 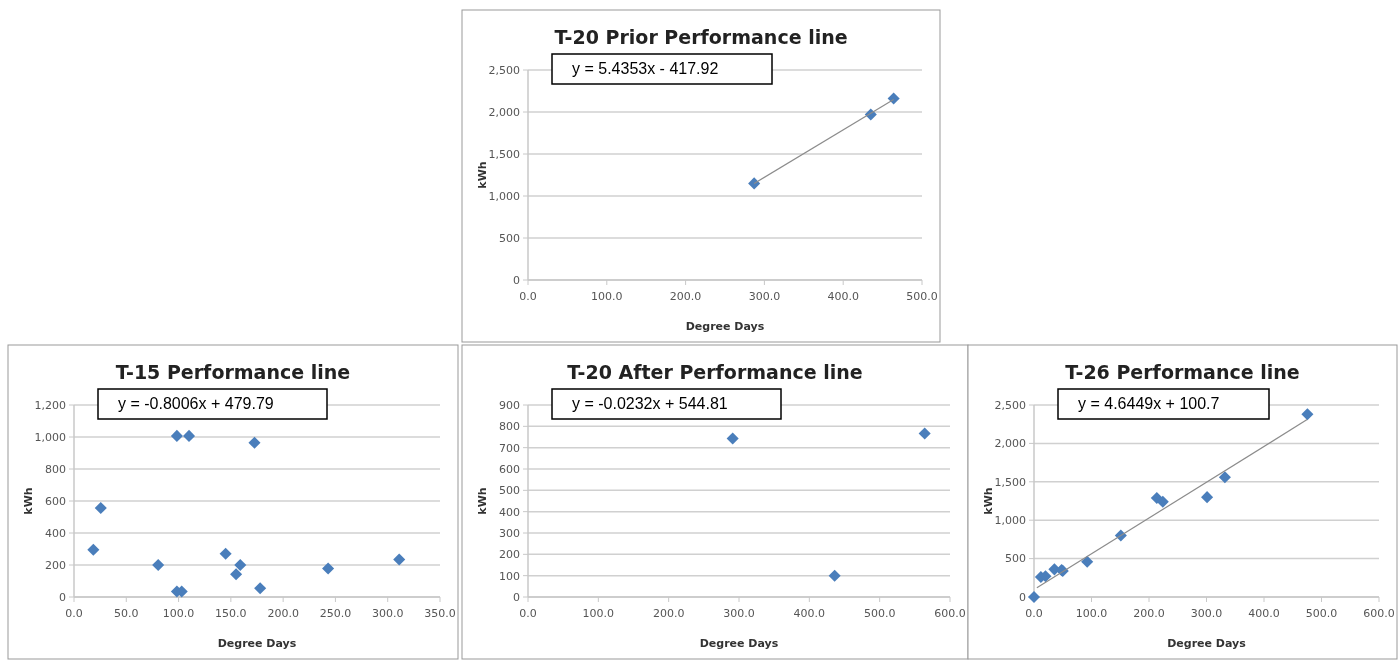 What do you see at coordinates (126, 613) in the screenshot?
I see `x-tick-label: 50.0` at bounding box center [126, 613].